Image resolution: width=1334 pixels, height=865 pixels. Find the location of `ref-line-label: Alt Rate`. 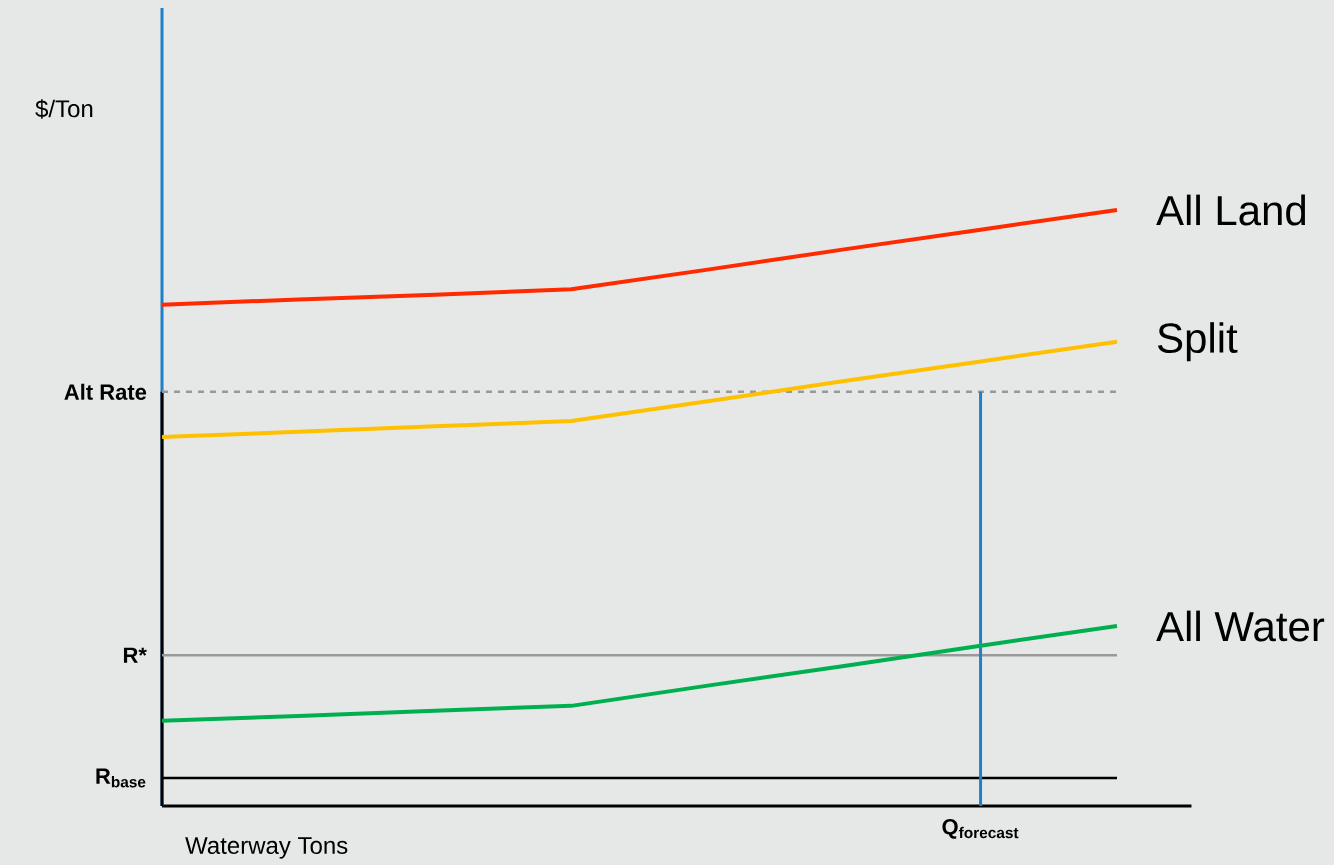

ref-line-label: Alt Rate is located at coordinates (105, 391).